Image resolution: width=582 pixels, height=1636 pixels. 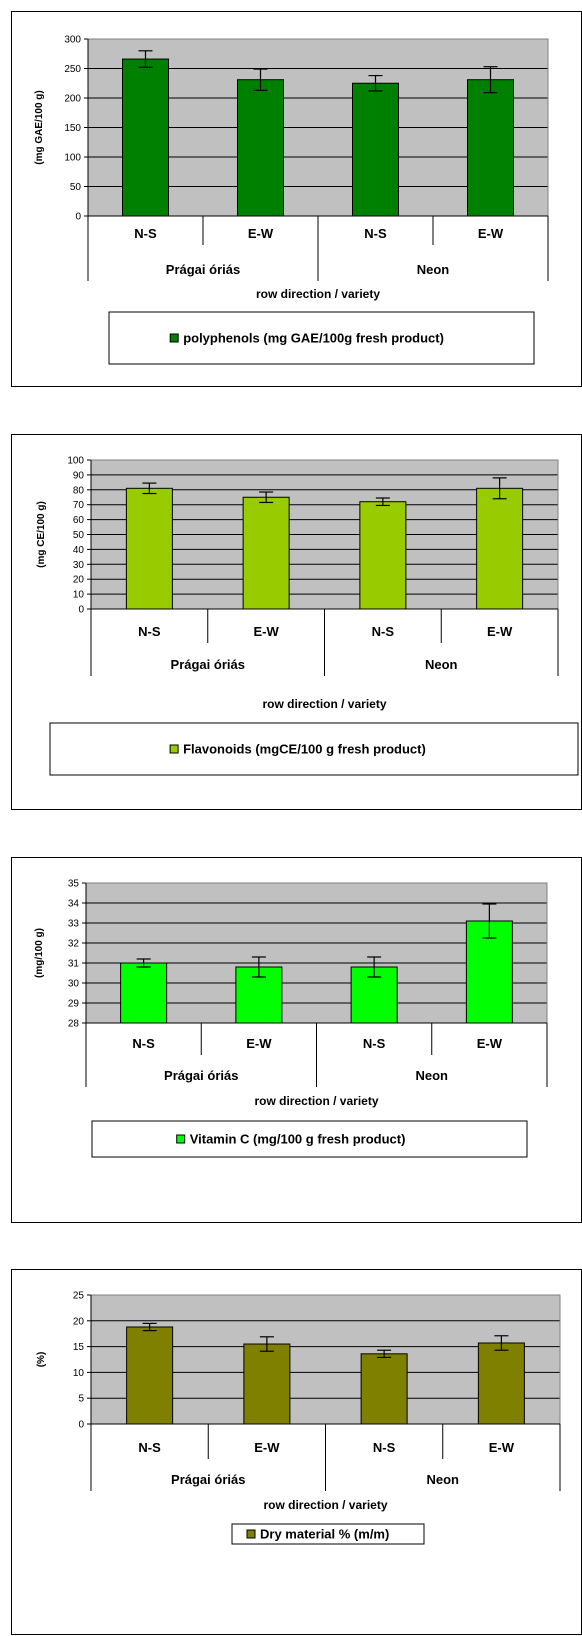 What do you see at coordinates (79, 1296) in the screenshot?
I see `y-tick-label: 25` at bounding box center [79, 1296].